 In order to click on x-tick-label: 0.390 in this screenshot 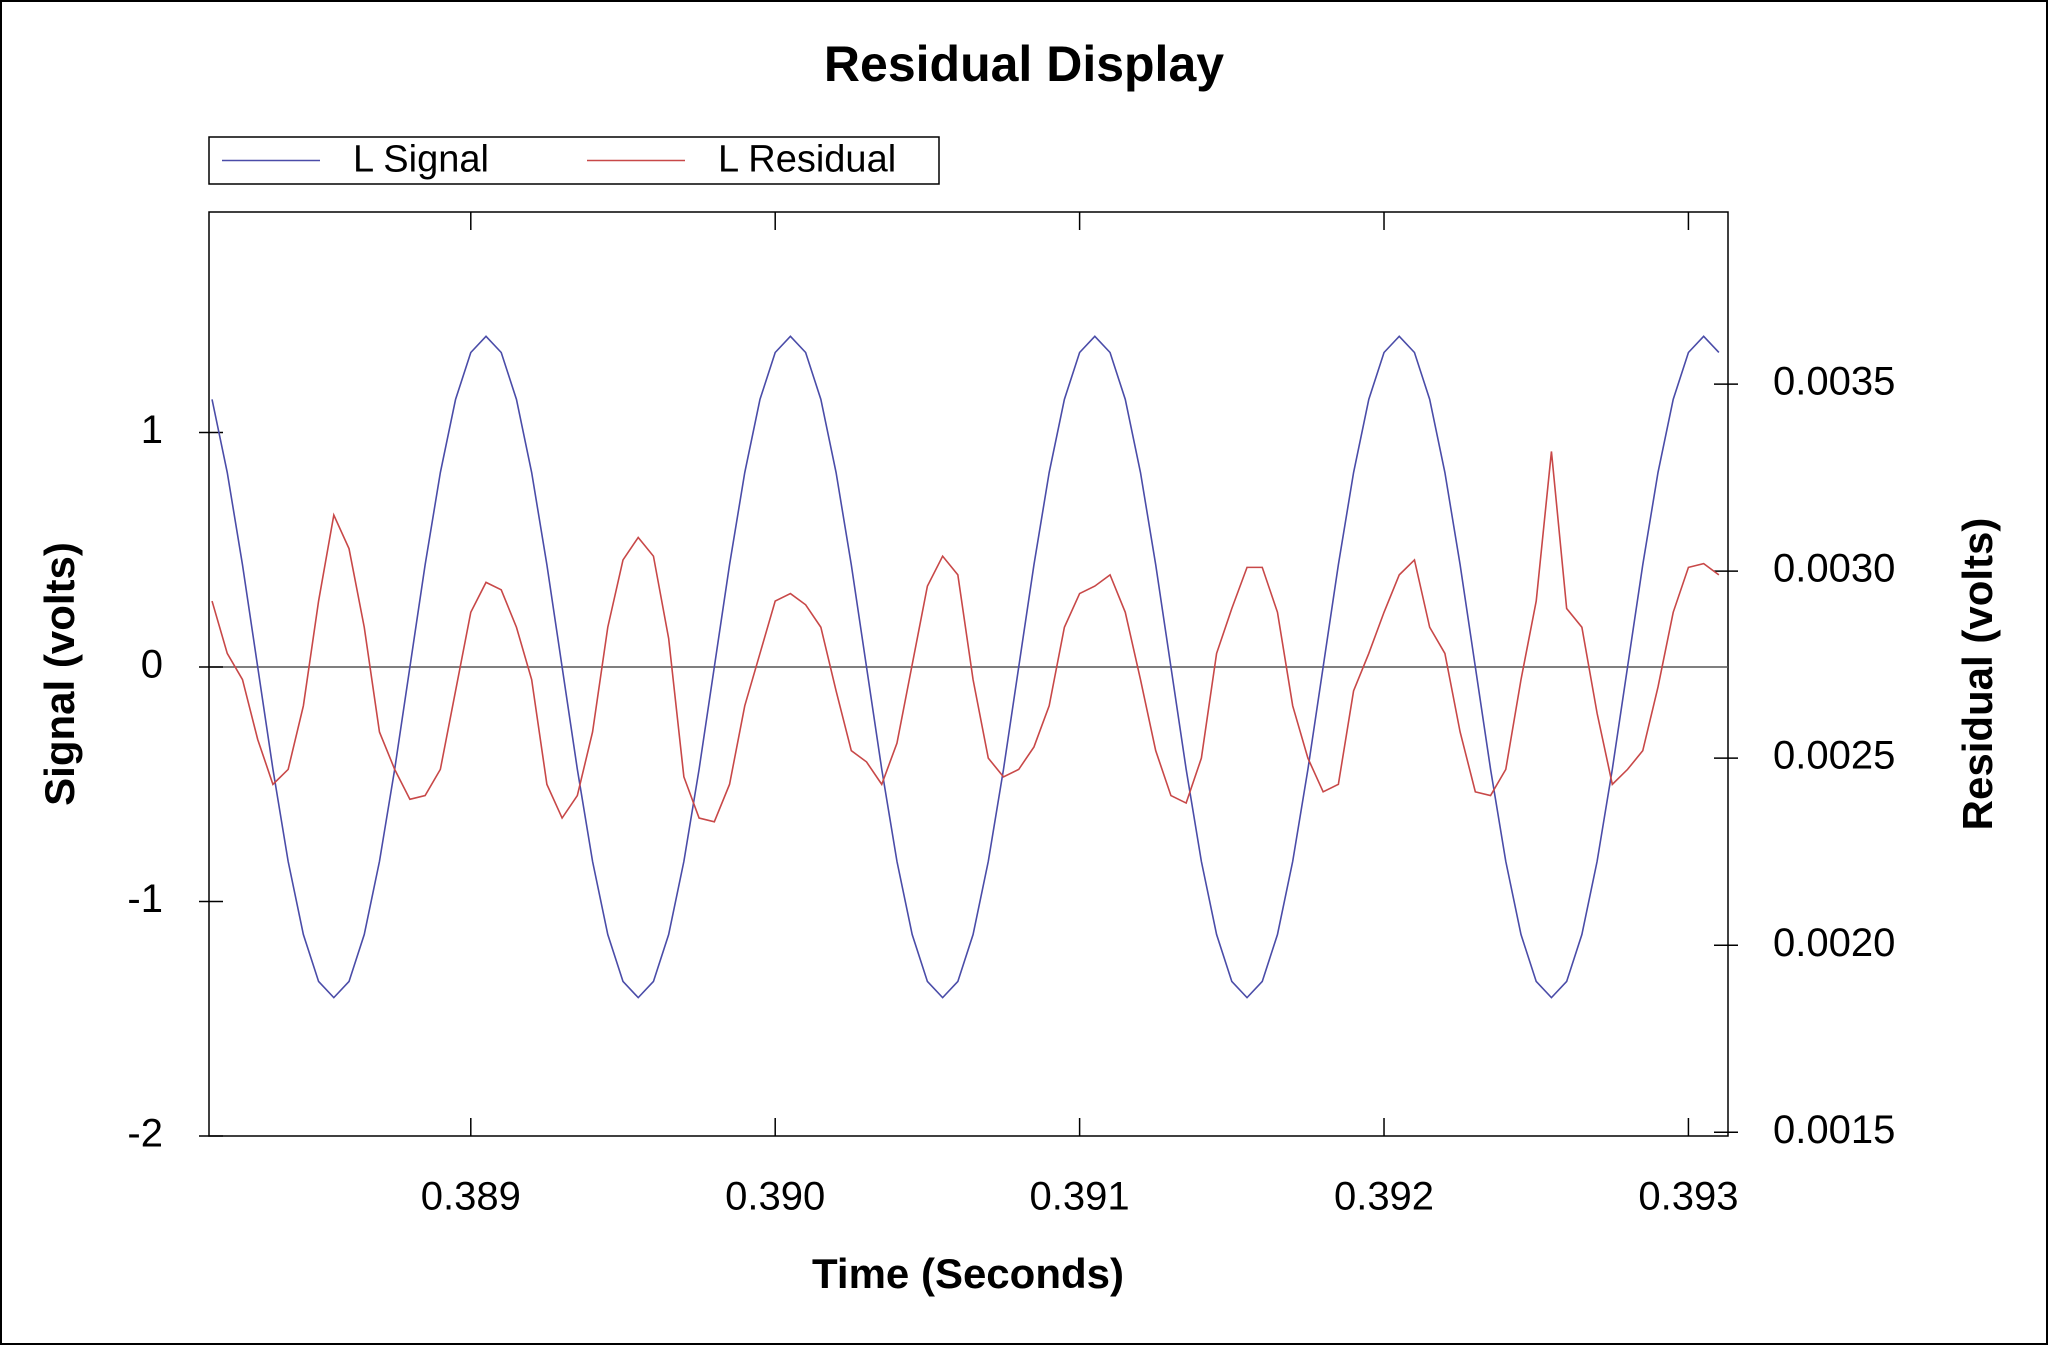, I will do `click(775, 1197)`.